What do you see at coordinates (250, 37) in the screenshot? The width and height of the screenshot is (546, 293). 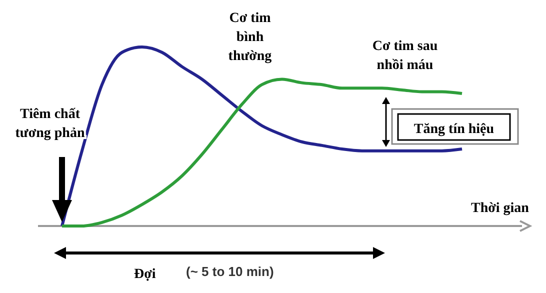 I see `annotation: Cơ tim bình thường` at bounding box center [250, 37].